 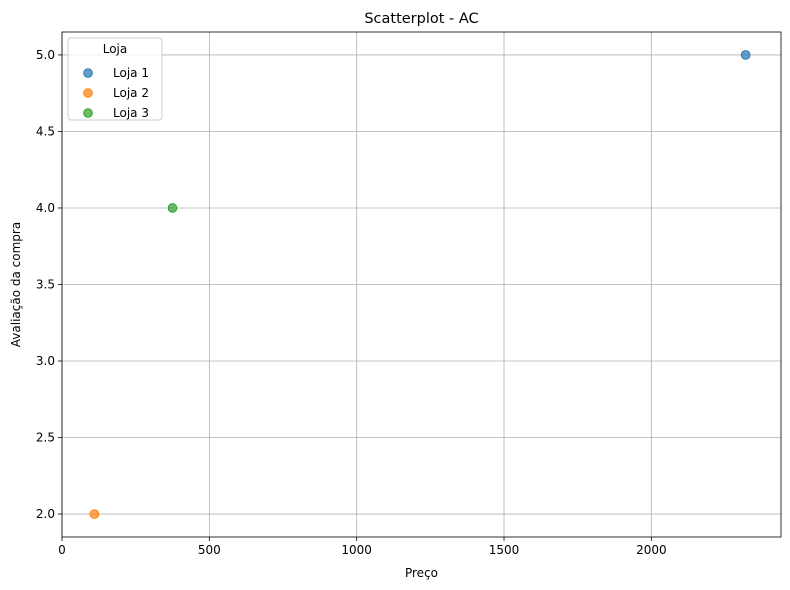 What do you see at coordinates (131, 73) in the screenshot?
I see `legend-label: Loja 1` at bounding box center [131, 73].